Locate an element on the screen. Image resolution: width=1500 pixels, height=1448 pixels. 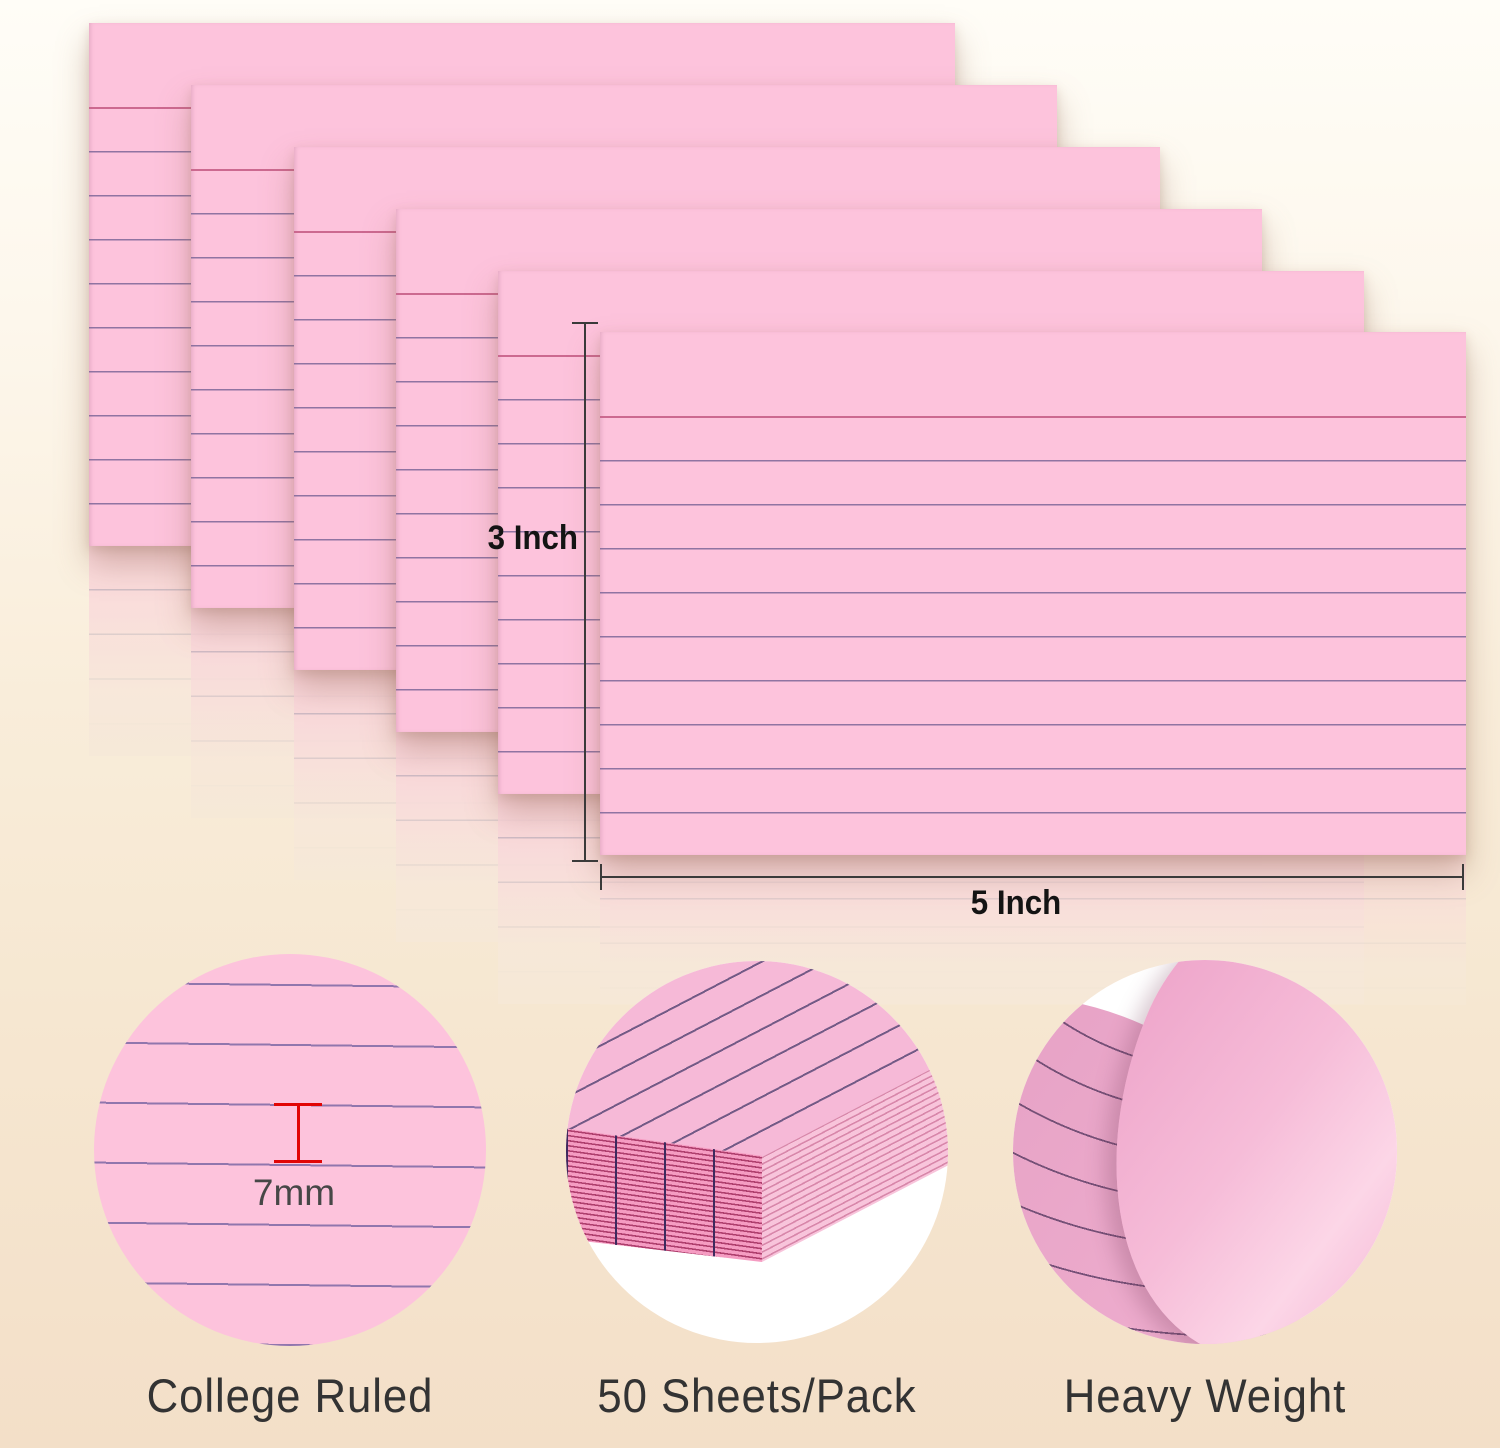
feature-label-college-ruled: College Ruled is located at coordinates (290, 1395).